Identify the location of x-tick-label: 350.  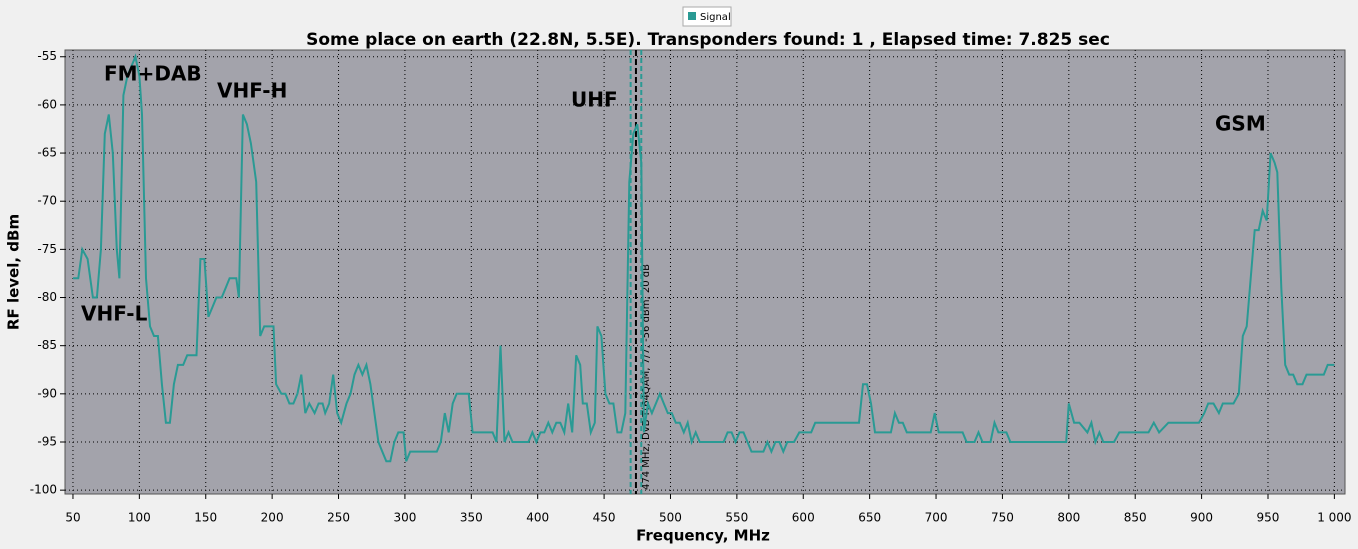
(471, 518).